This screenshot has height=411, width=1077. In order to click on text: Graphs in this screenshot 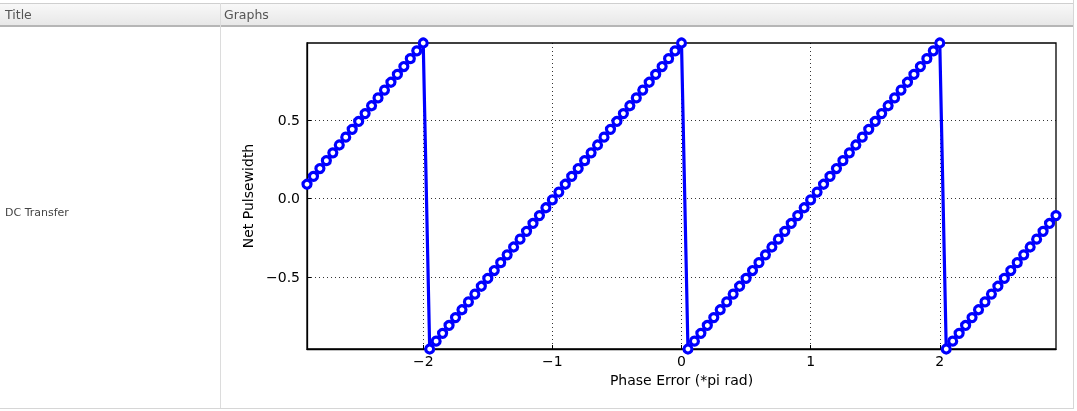, I will do `click(246, 15)`.